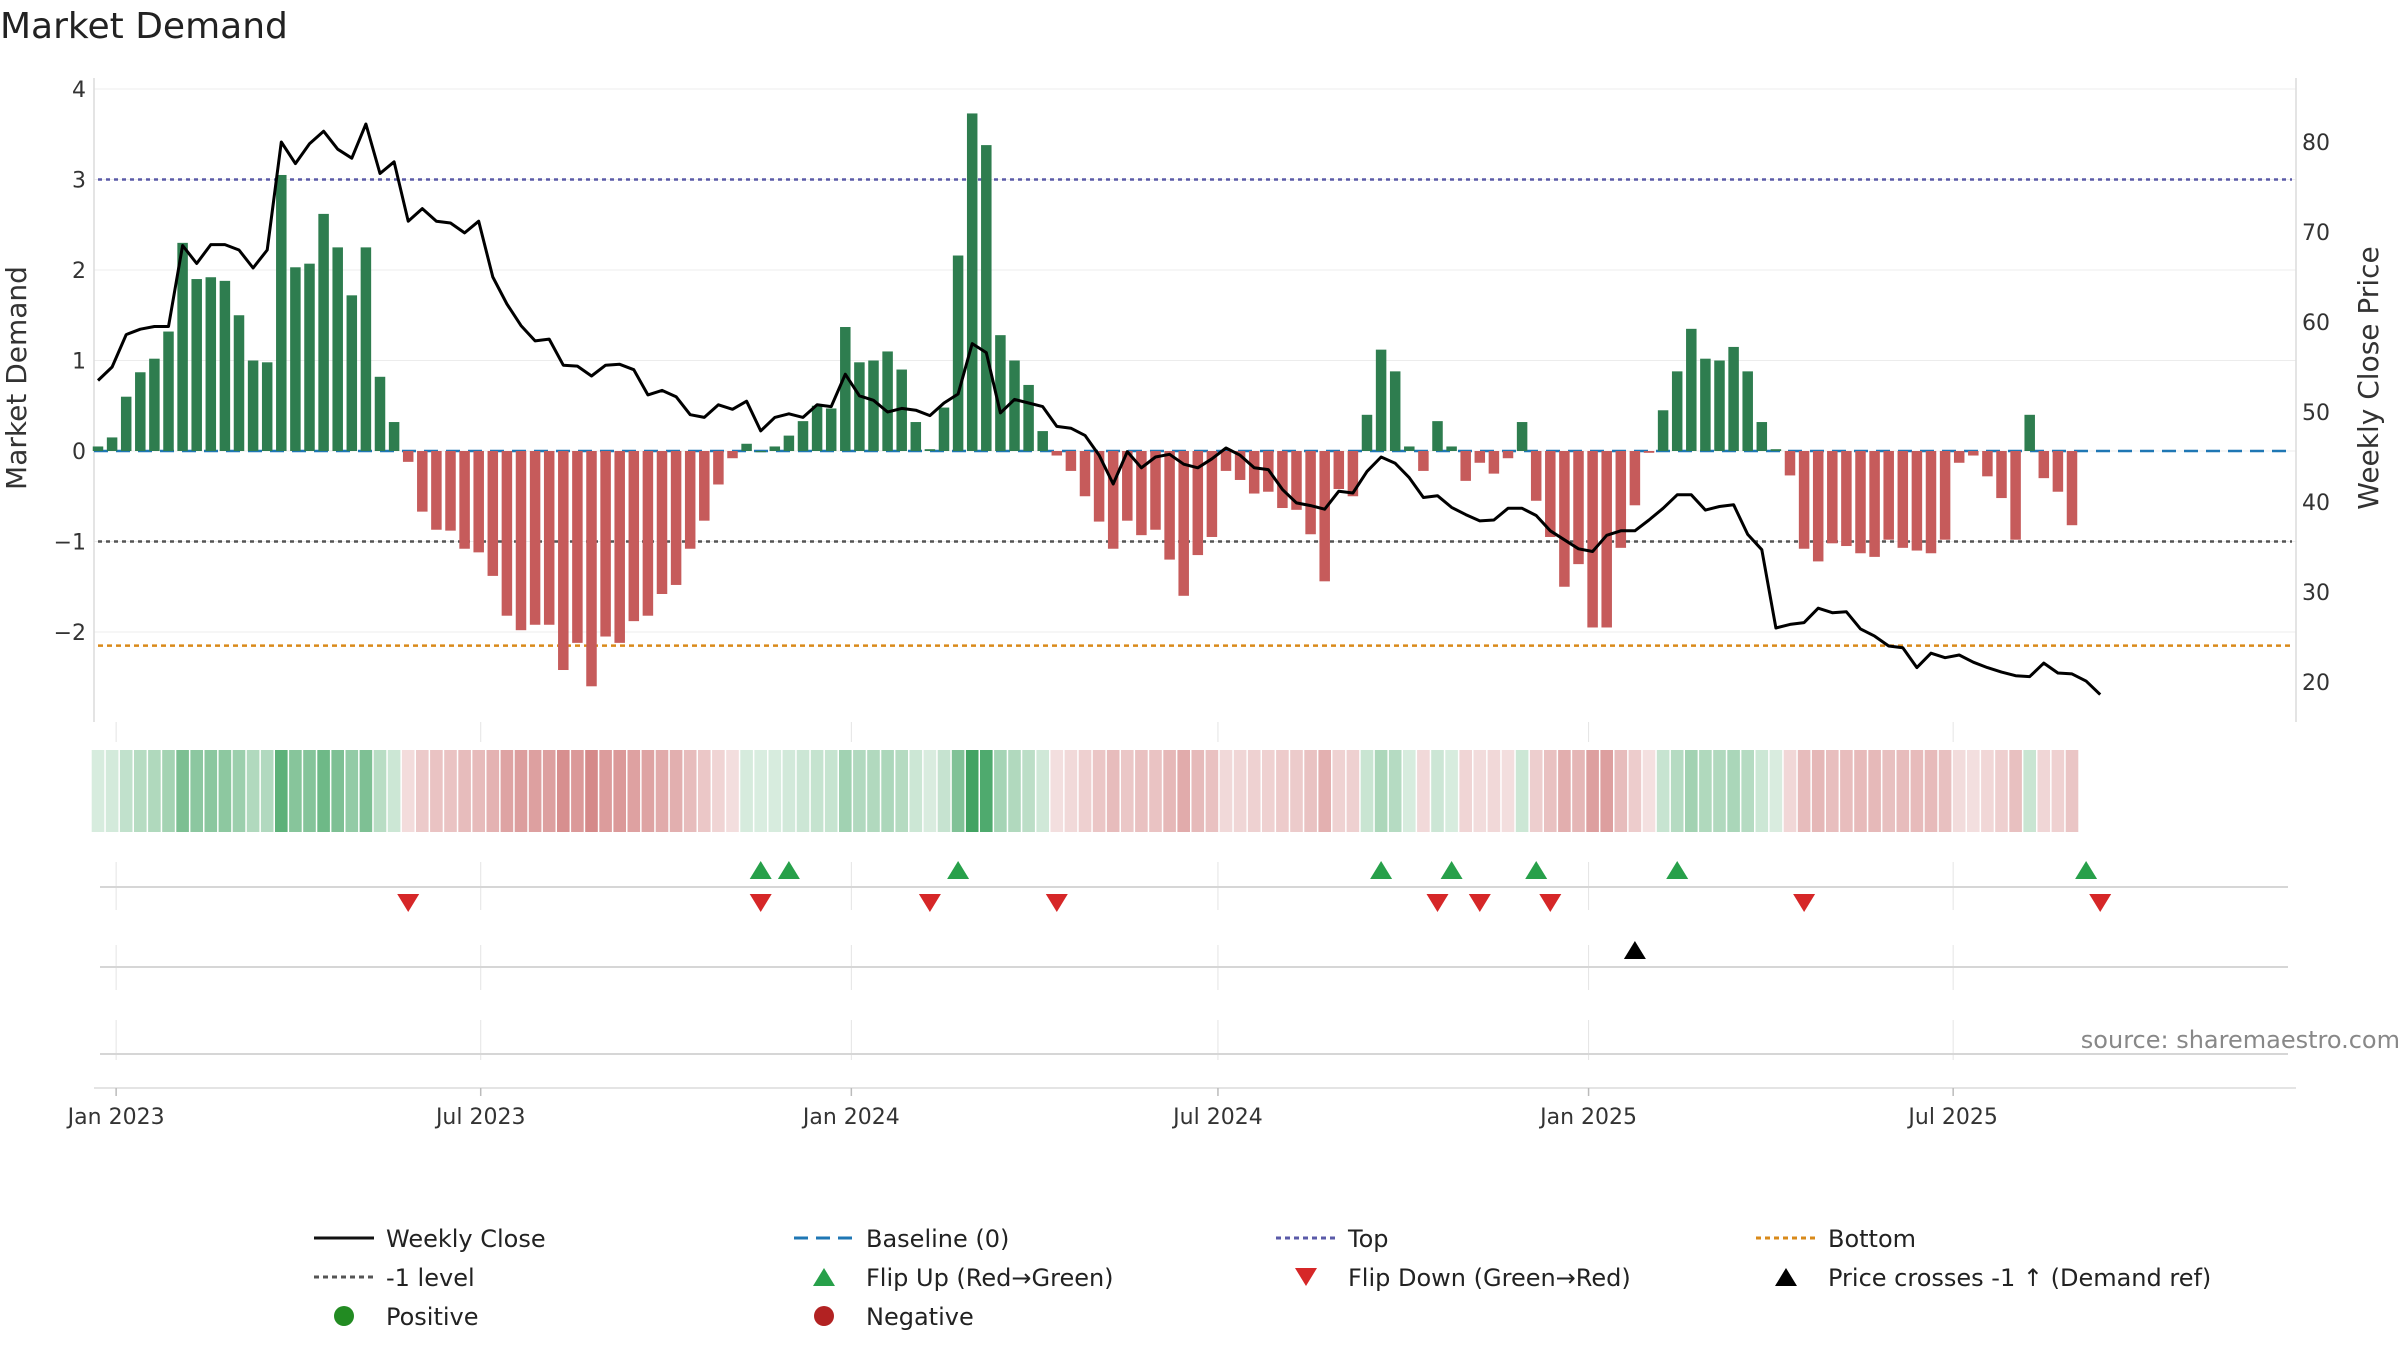  Describe the element at coordinates (824, 1277) in the screenshot. I see `legend-swatch` at that location.